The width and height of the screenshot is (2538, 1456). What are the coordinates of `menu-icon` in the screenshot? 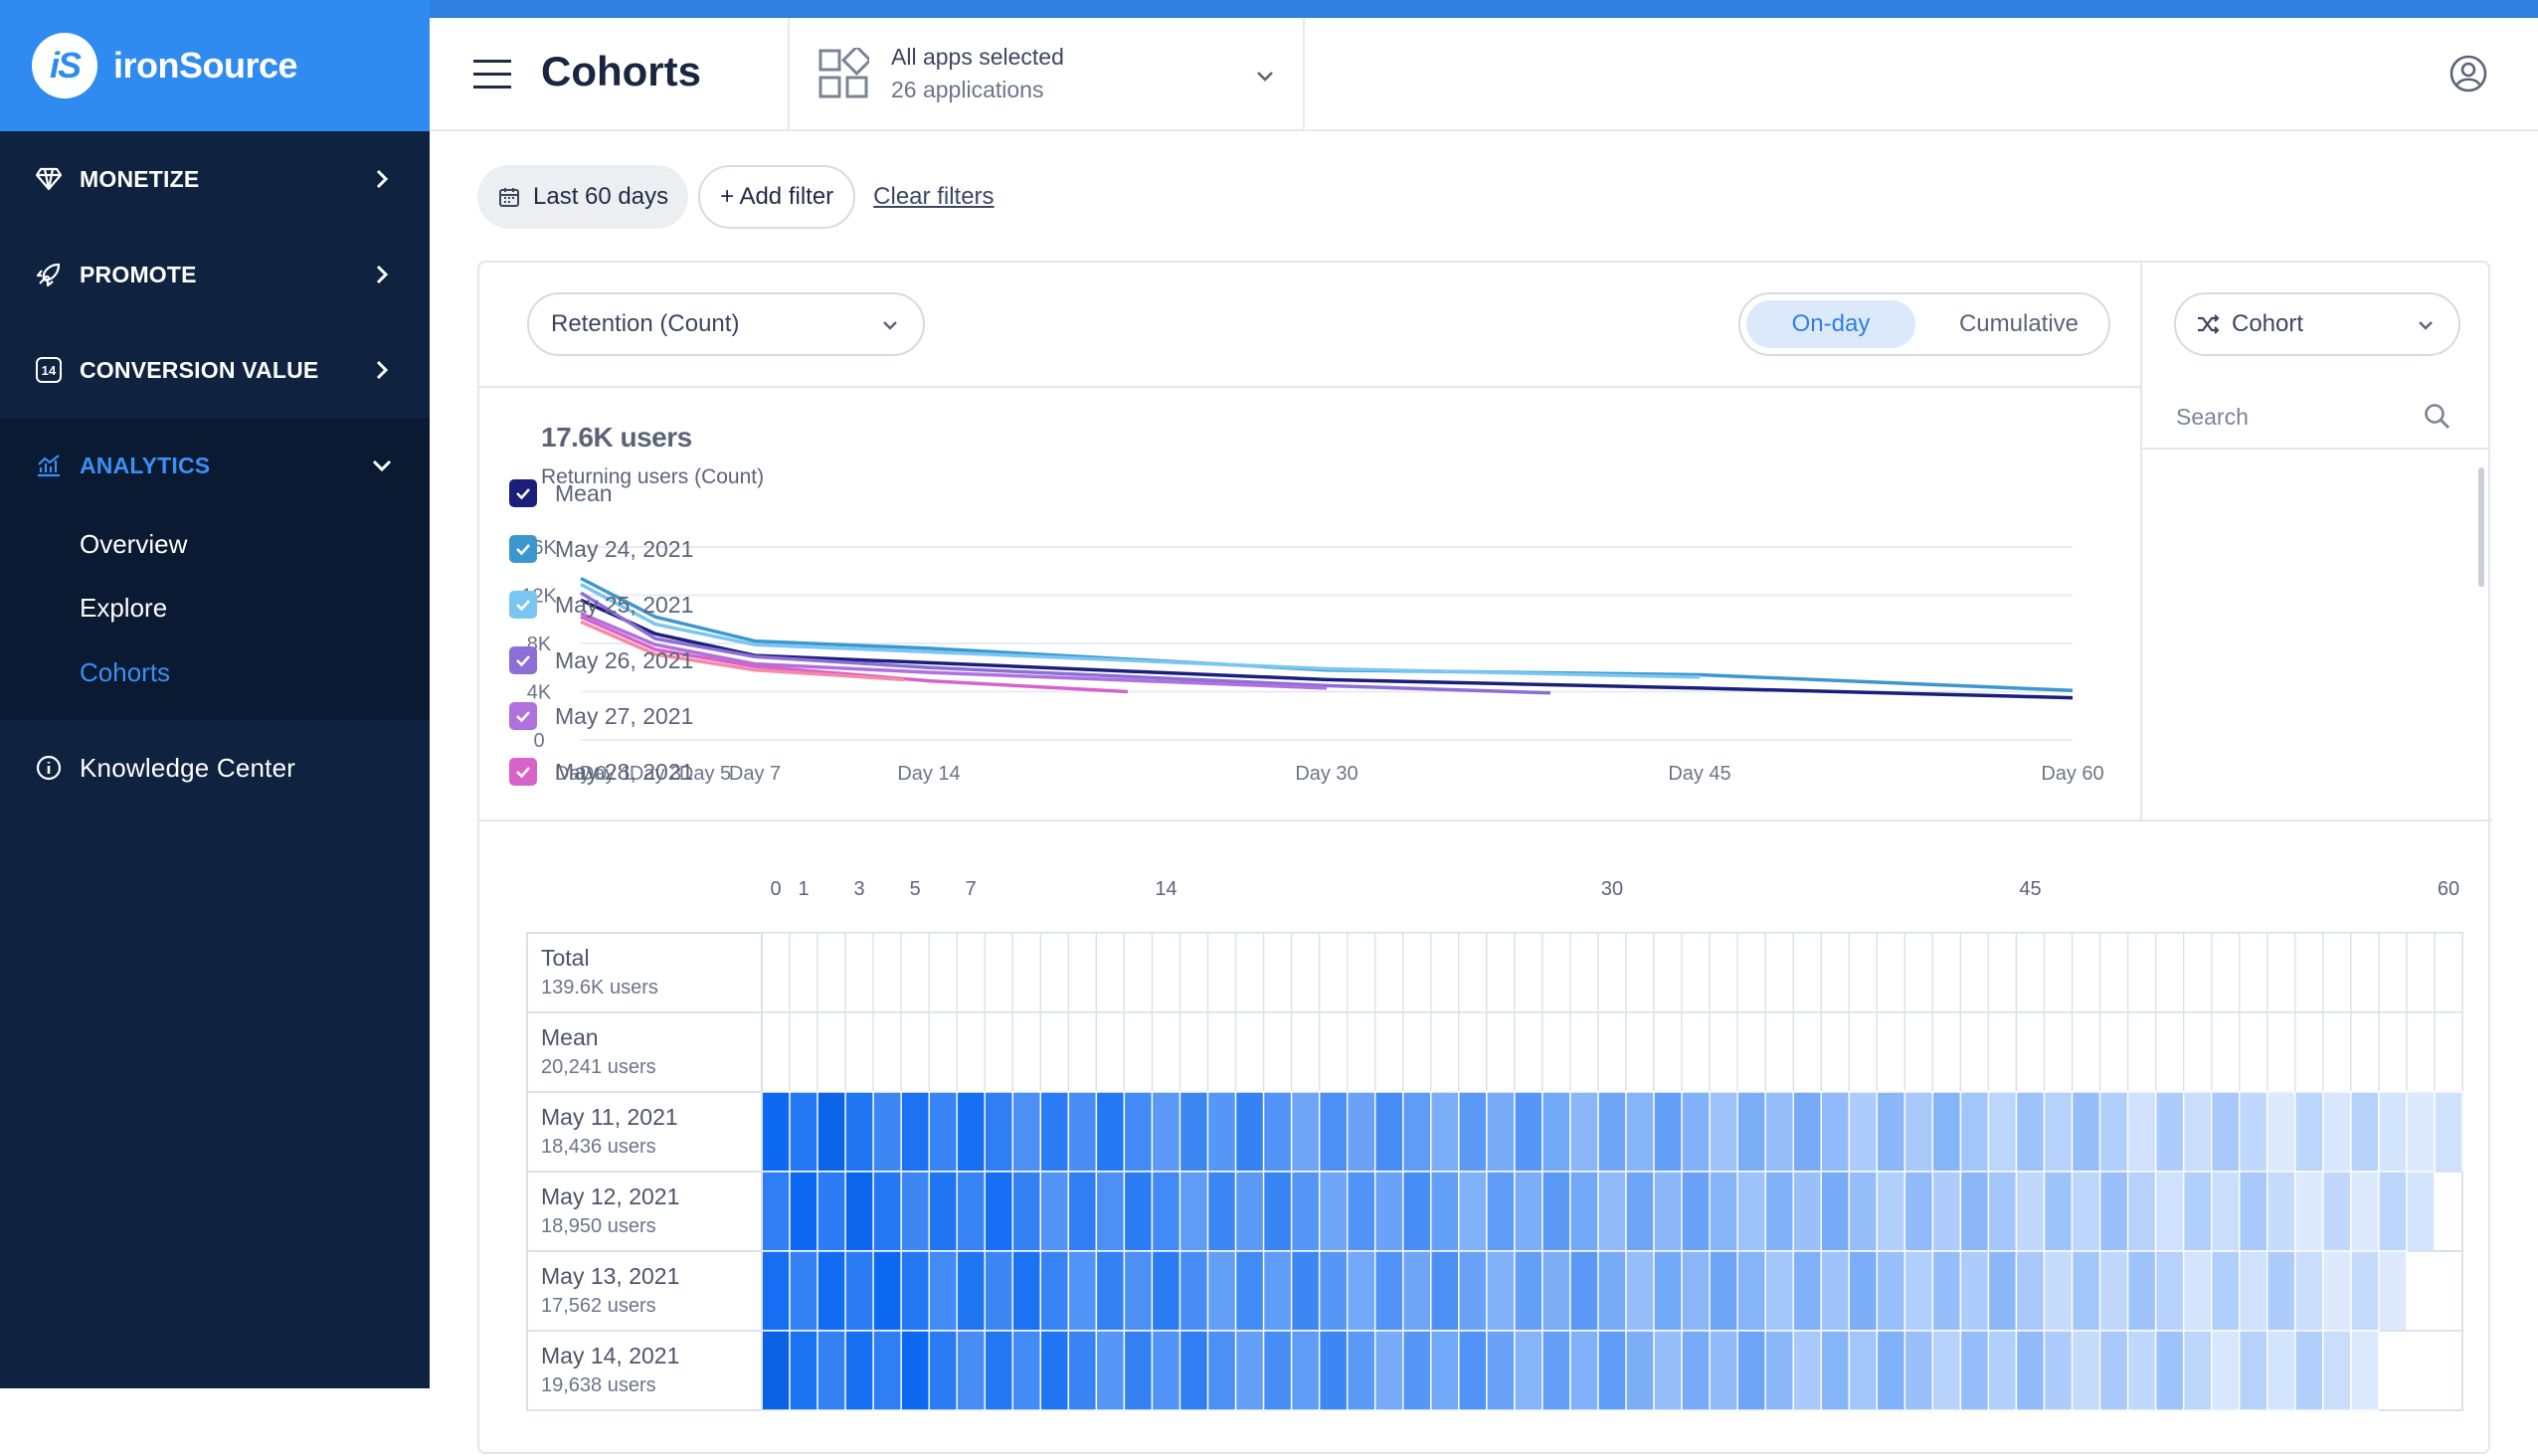 It's located at (492, 75).